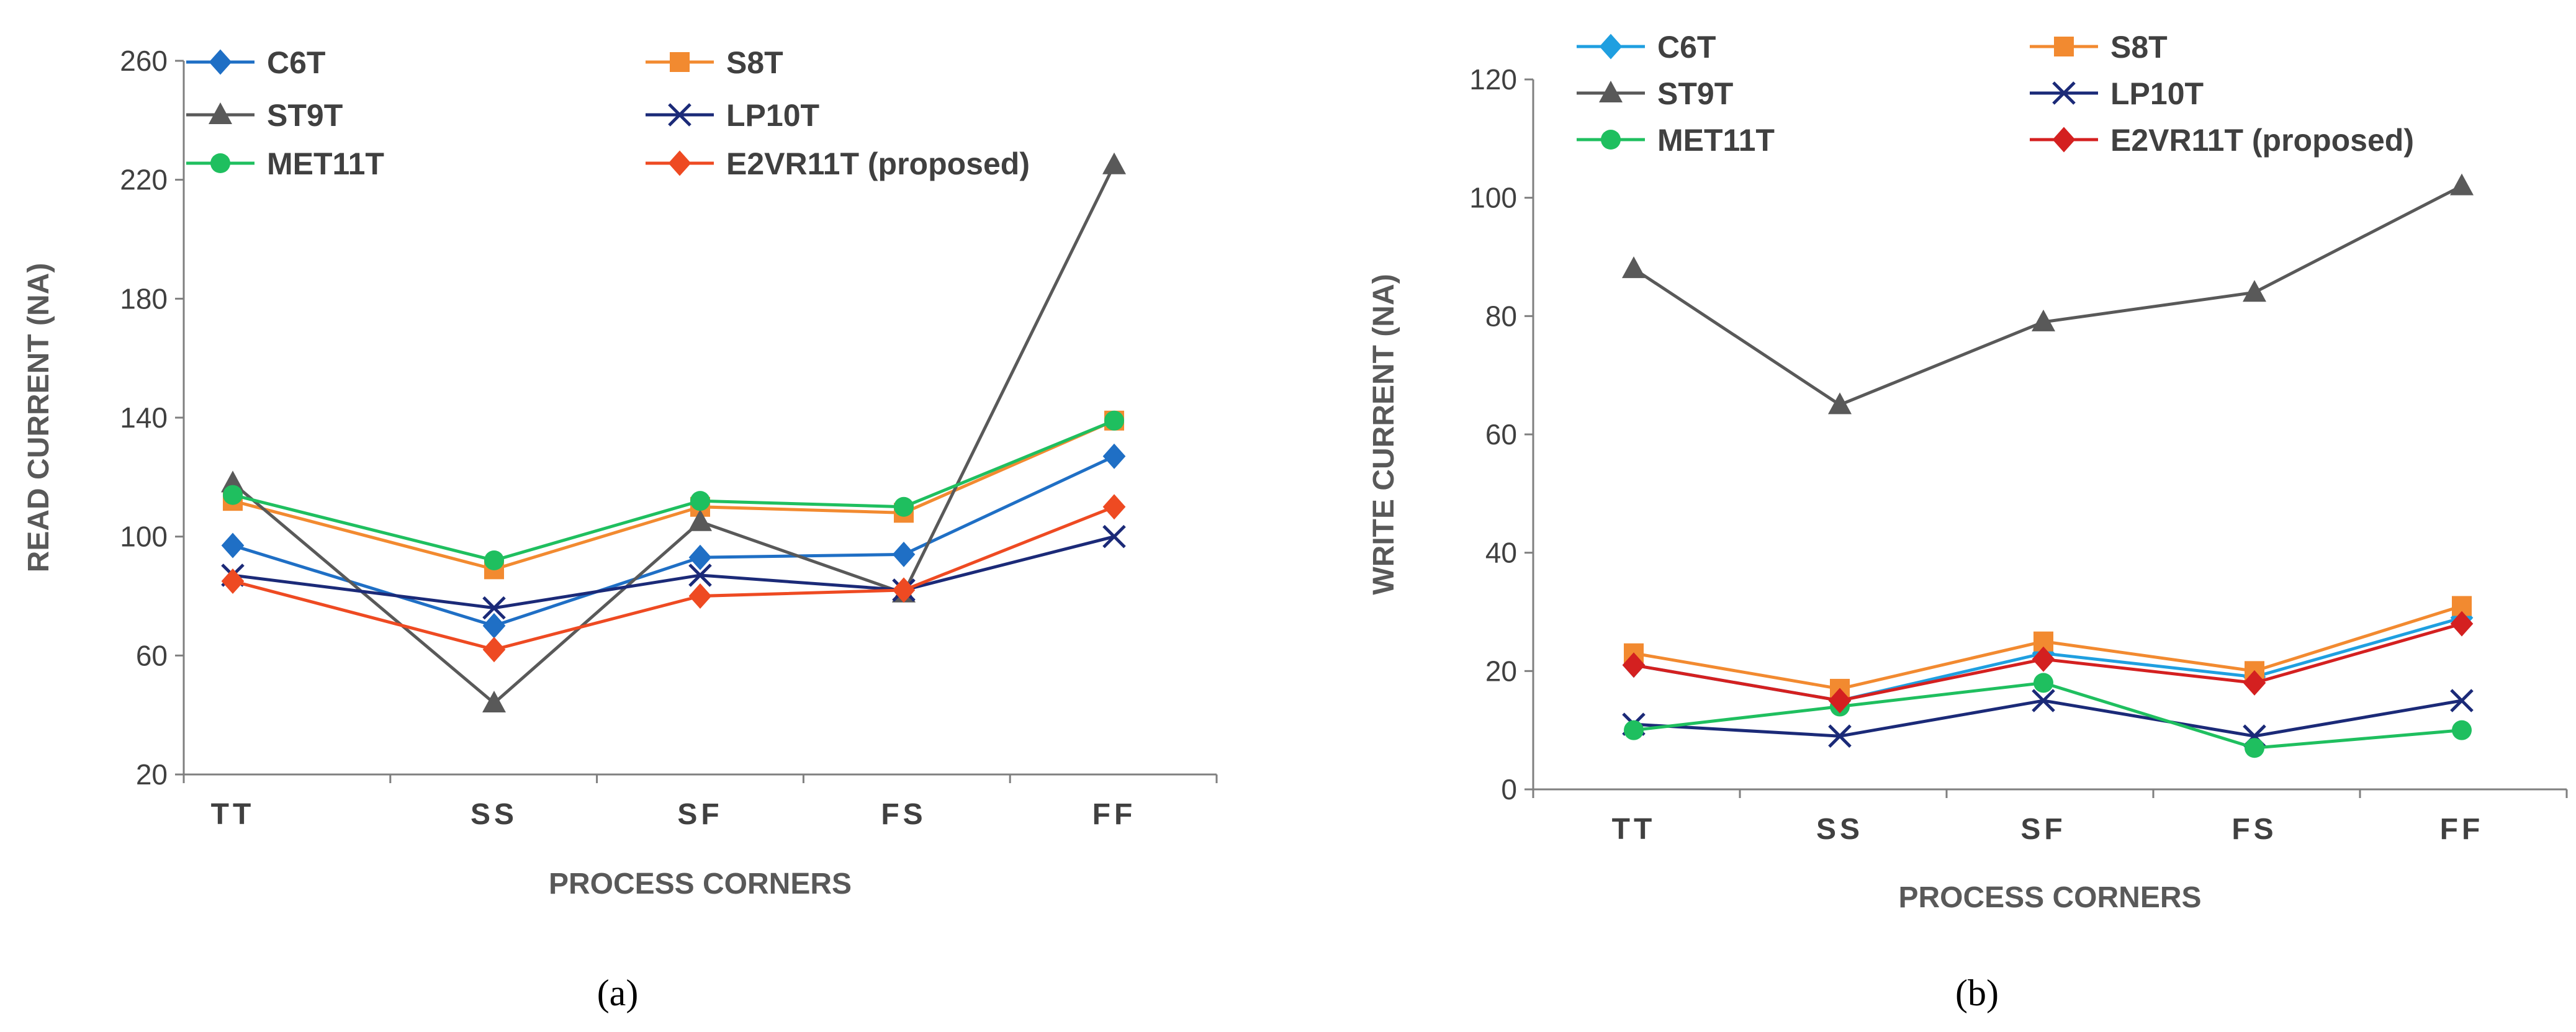  Describe the element at coordinates (2262, 140) in the screenshot. I see `legend-label: E2VR11T (proposed)` at that location.